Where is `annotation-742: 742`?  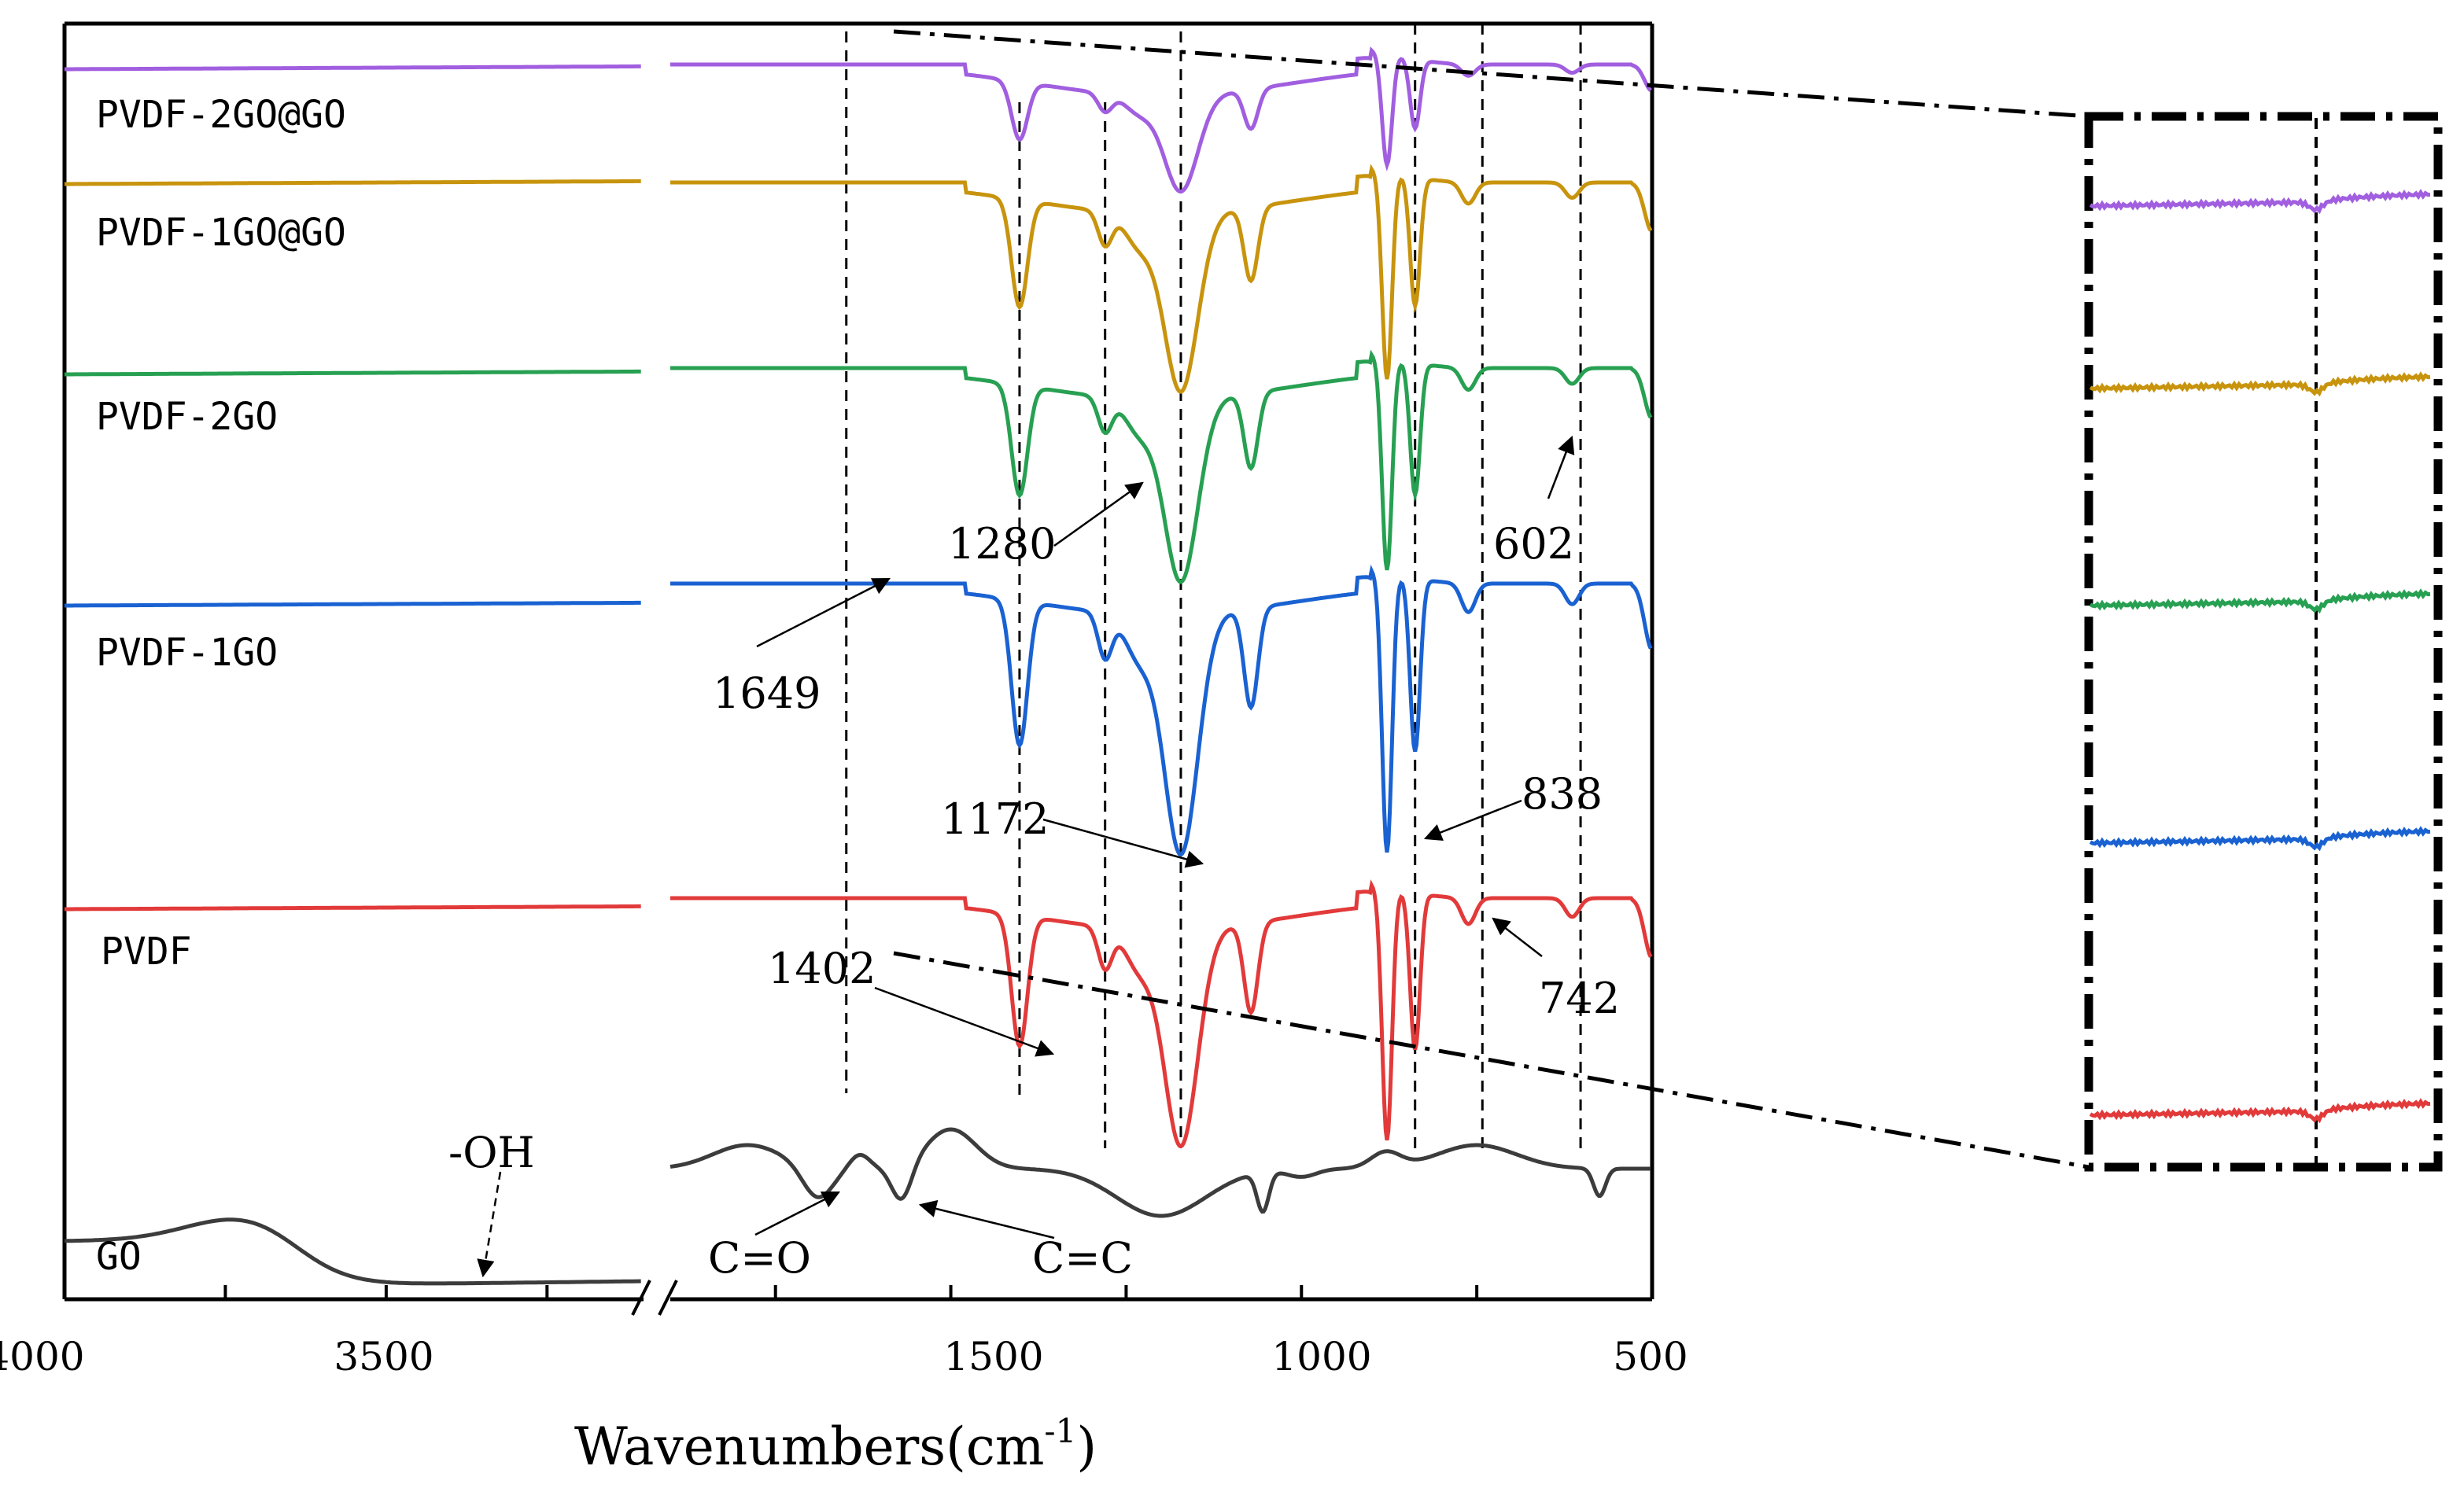
annotation-742: 742 is located at coordinates (1579, 998).